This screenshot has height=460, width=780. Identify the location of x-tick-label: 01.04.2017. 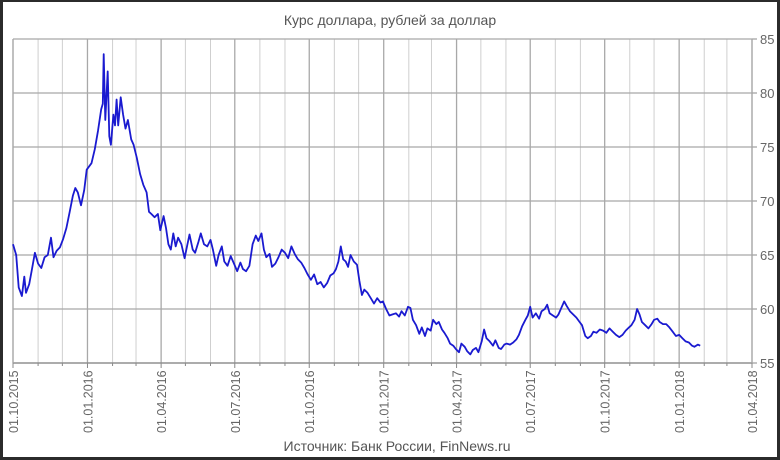
(458, 401).